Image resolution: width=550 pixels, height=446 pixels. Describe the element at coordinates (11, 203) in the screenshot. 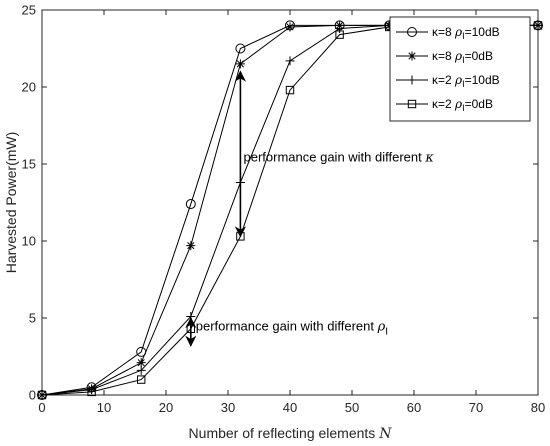

I see `y-axis-label: Harvested Power(mW)` at that location.